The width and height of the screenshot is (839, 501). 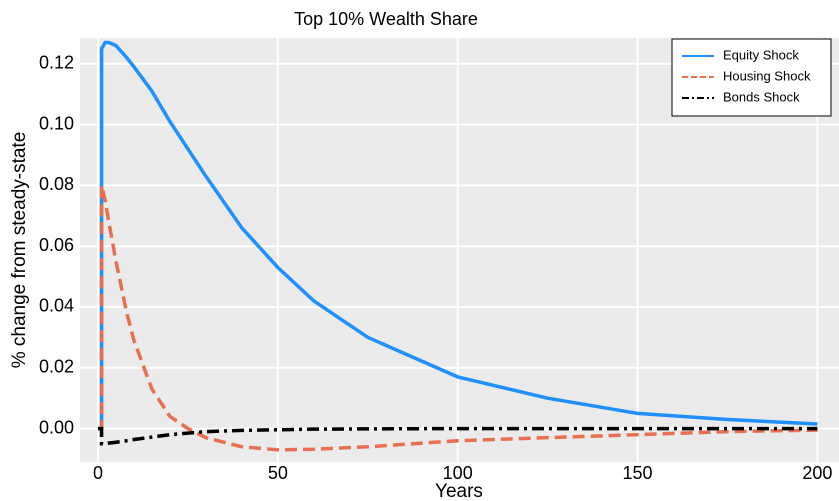 What do you see at coordinates (761, 96) in the screenshot?
I see `legend-label: Bonds Shock` at bounding box center [761, 96].